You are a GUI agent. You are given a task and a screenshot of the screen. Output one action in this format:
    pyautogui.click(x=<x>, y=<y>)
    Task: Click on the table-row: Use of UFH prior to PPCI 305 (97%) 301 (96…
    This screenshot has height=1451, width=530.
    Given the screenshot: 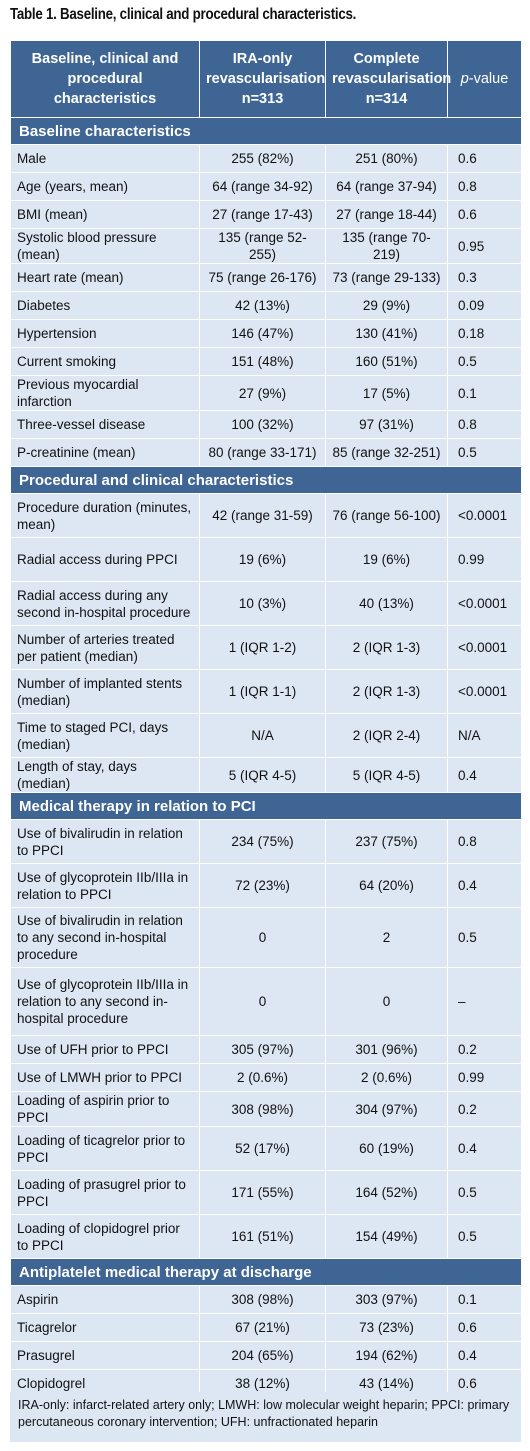 What is the action you would take?
    pyautogui.click(x=266, y=1049)
    